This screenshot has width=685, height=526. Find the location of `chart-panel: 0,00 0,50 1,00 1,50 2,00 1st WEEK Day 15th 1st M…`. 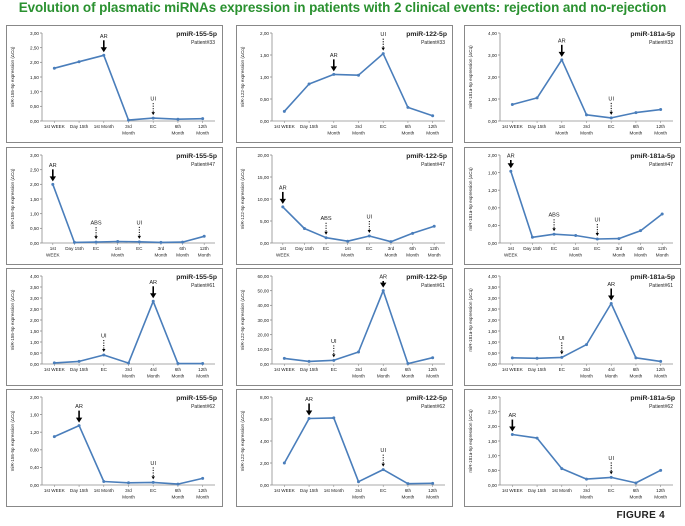

chart-panel: 0,00 0,50 1,00 1,50 2,00 1st WEEK Day 15th 1st M… is located at coordinates (344, 84).